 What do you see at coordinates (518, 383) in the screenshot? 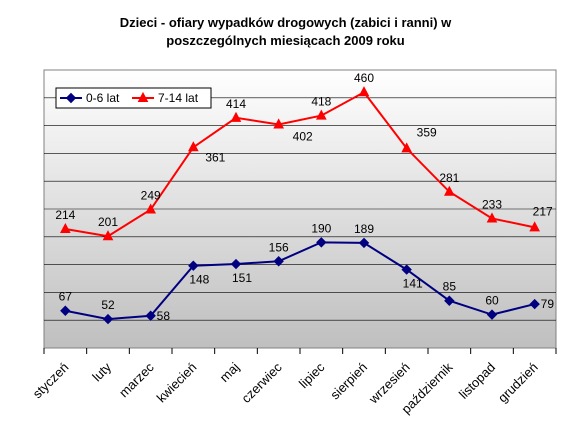
I see `x-tick-label: grudzień` at bounding box center [518, 383].